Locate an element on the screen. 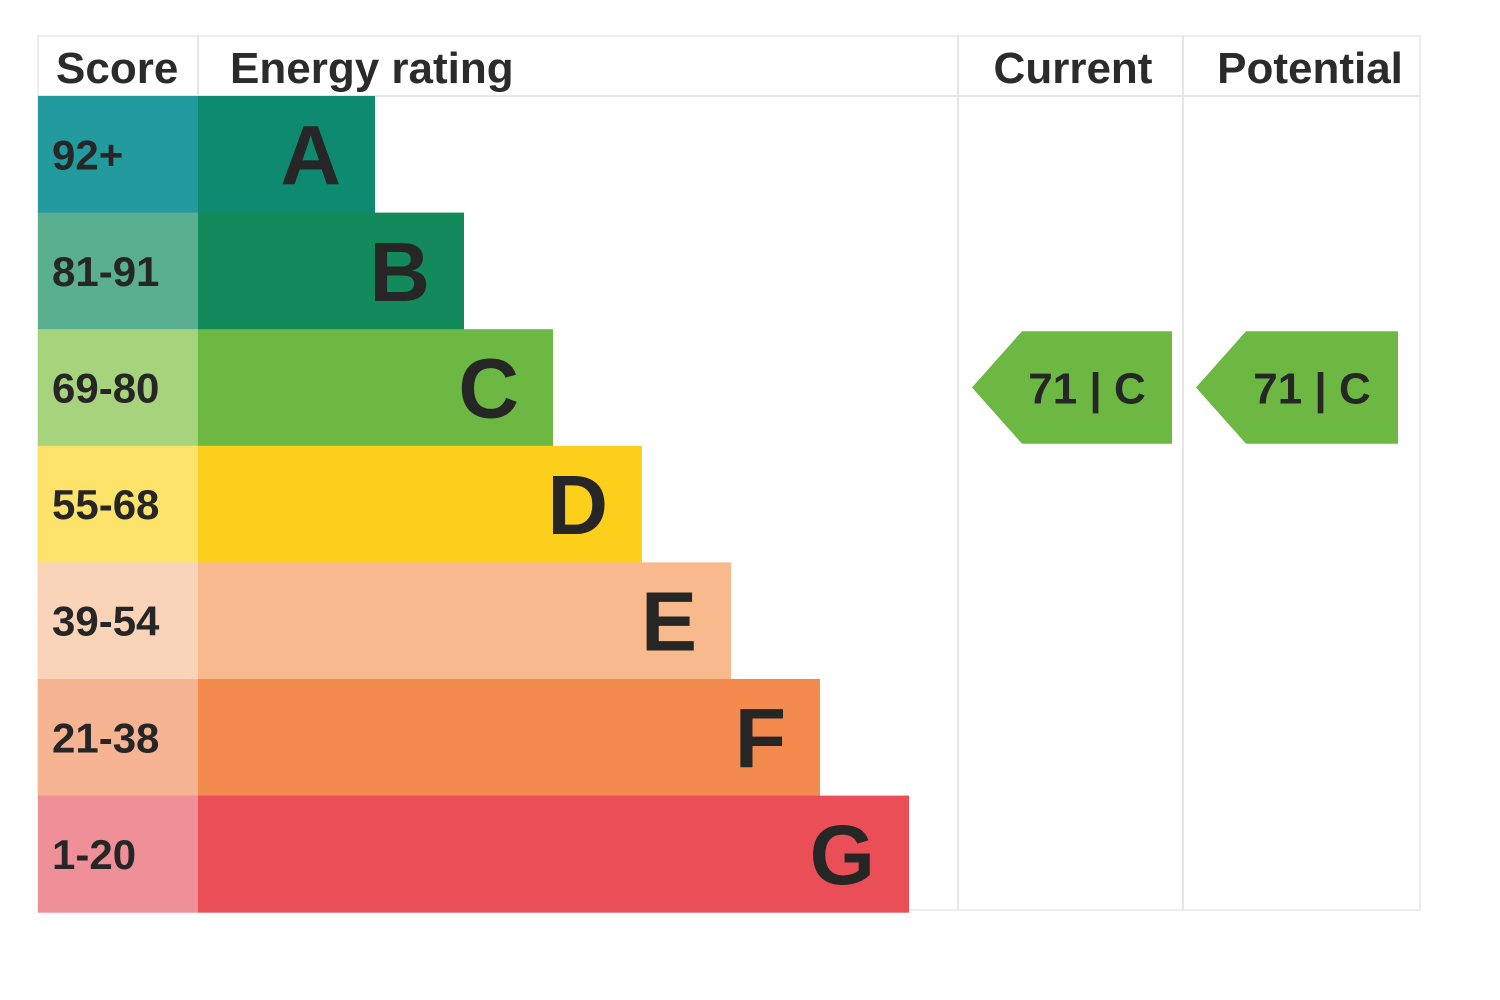 The image size is (1500, 1000). score-cell-e is located at coordinates (118, 621).